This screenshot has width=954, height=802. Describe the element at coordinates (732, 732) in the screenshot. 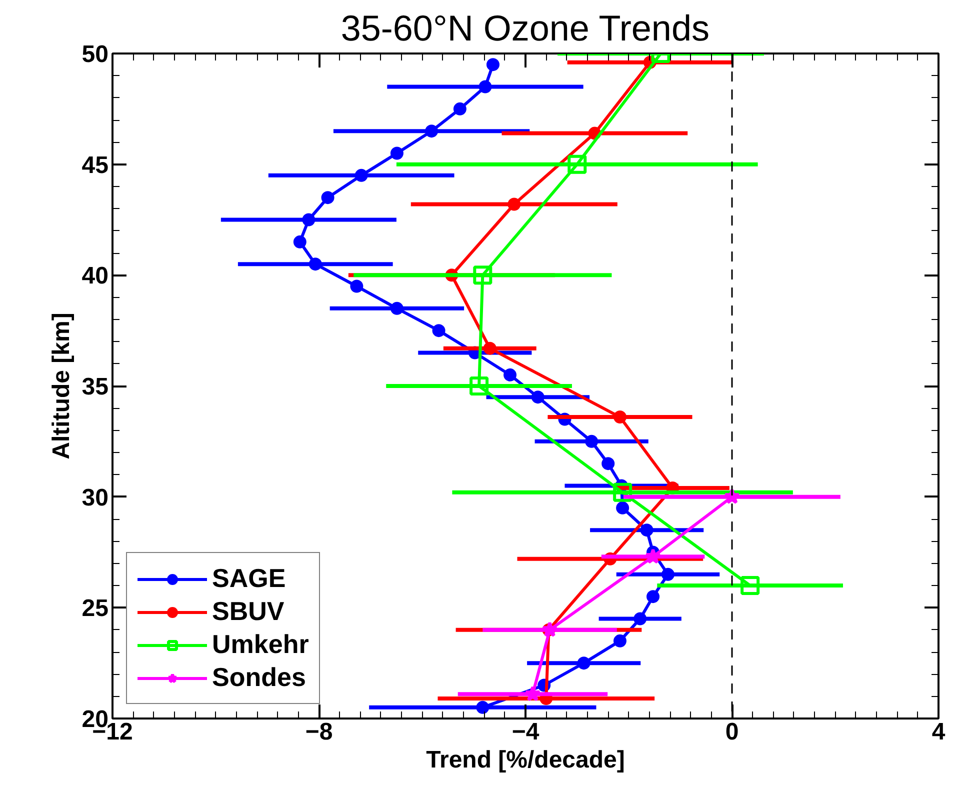

I see `x-tick-label: 0` at that location.